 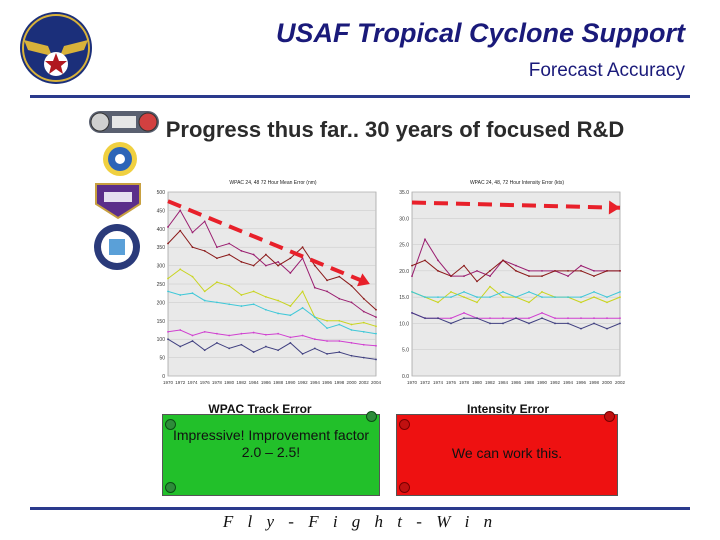 I want to click on y-tick-label: 300, so click(x=161, y=267).